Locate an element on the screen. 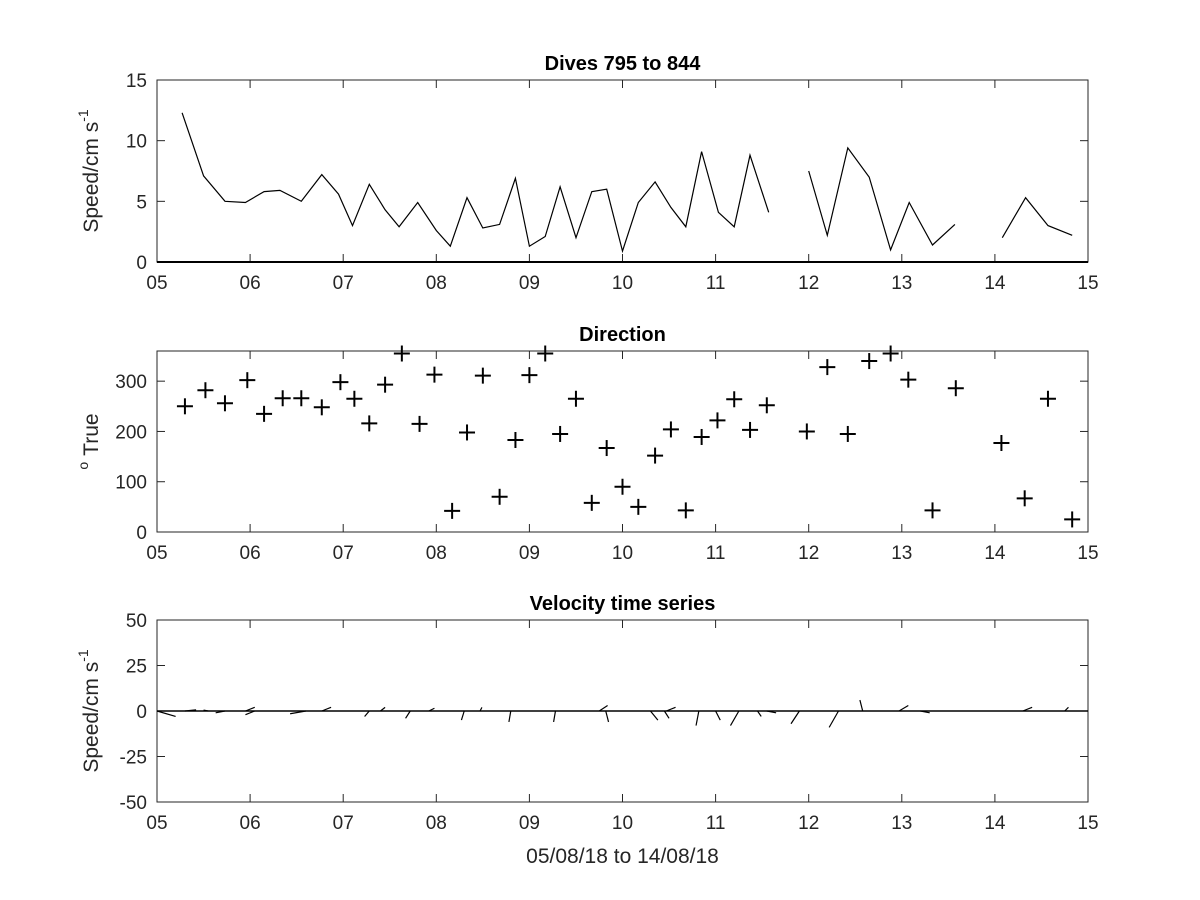  y-tick-label: -25 is located at coordinates (133, 758).